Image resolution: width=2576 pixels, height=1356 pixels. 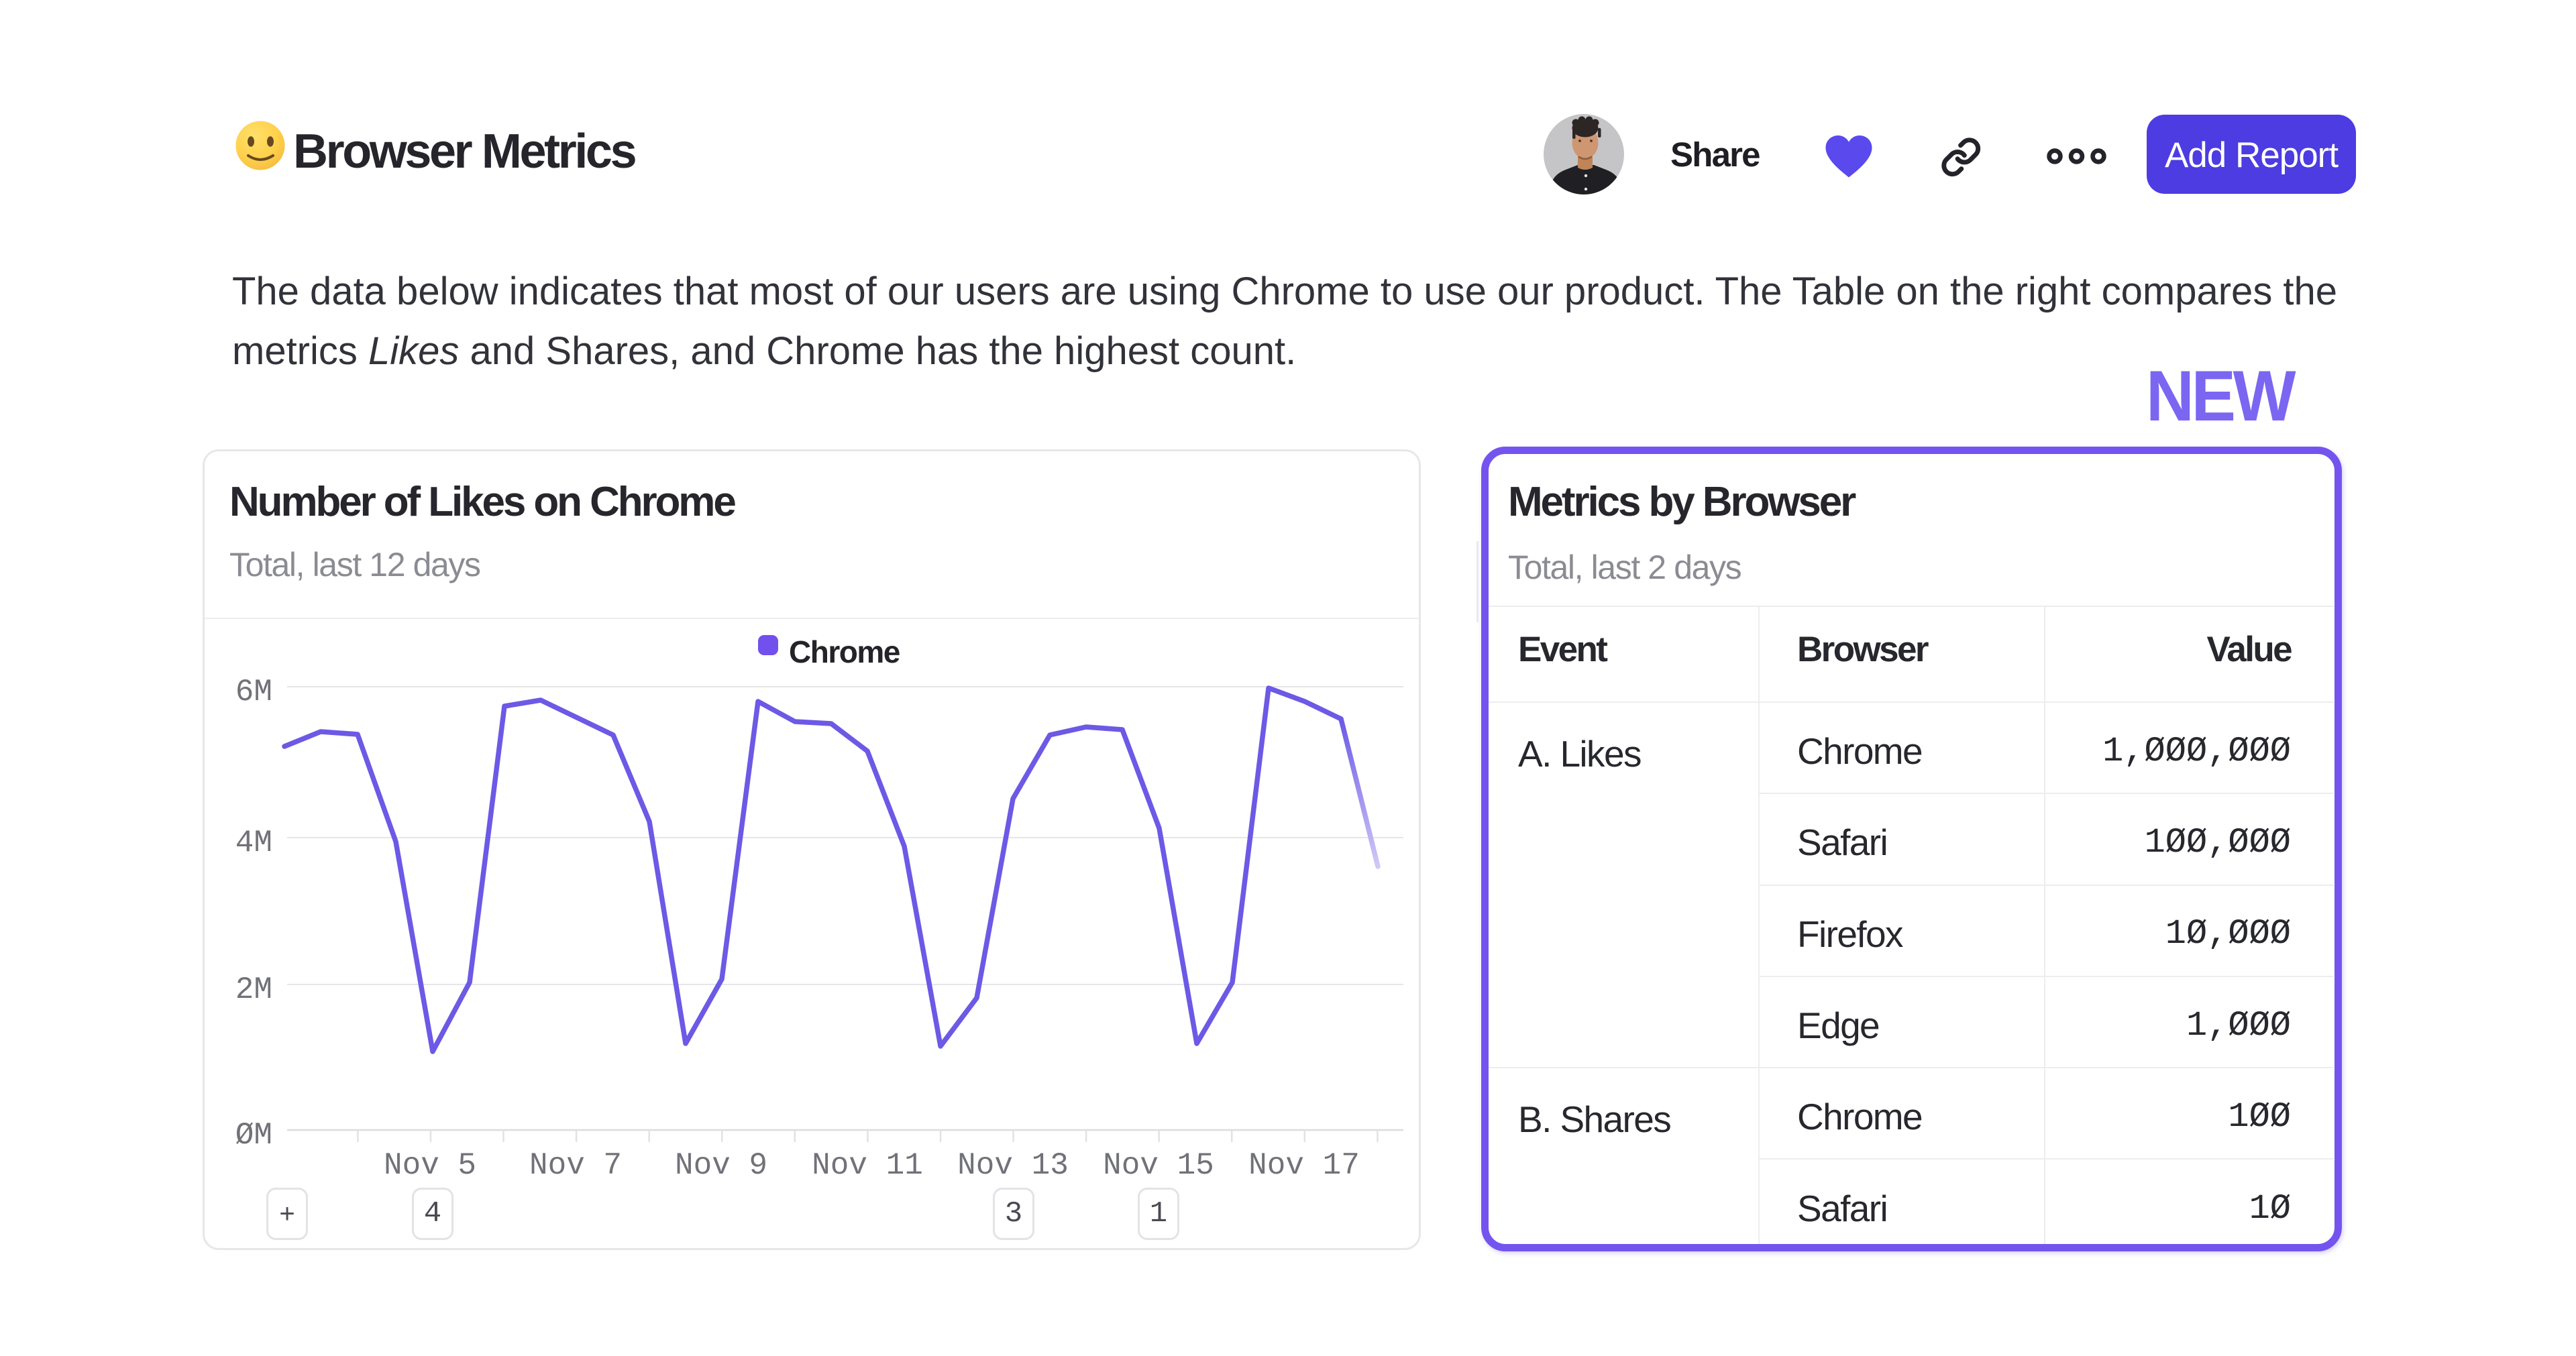 I want to click on svg-text: Nov 9, so click(x=721, y=1165).